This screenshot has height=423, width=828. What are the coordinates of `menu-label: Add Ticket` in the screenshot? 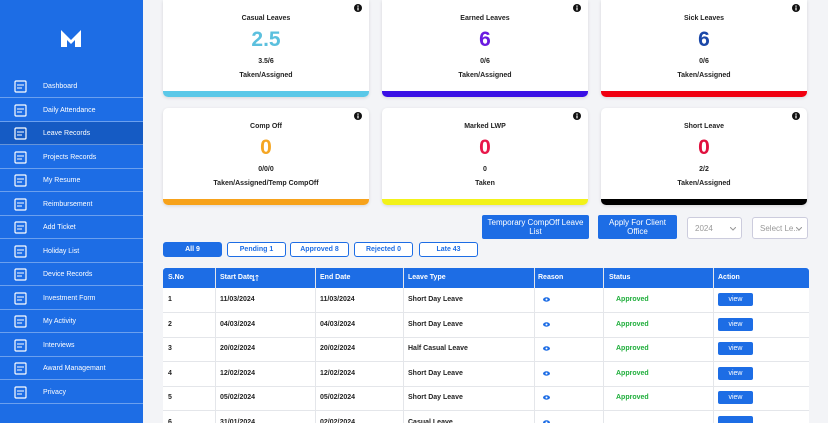 It's located at (59, 227).